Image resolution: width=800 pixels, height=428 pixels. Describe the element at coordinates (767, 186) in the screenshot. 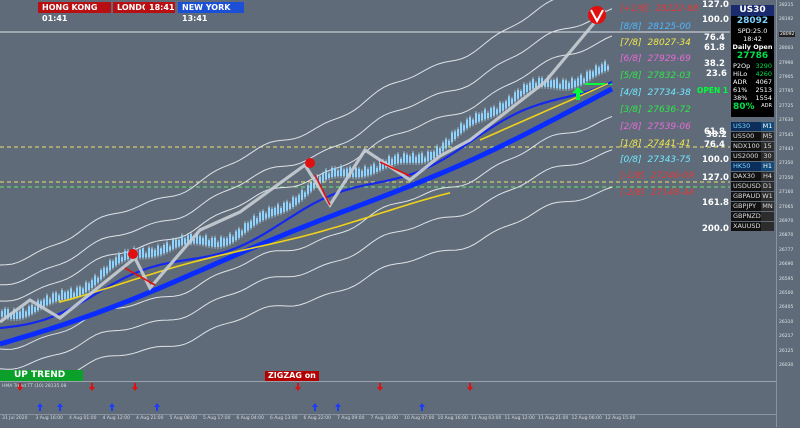

I see `timeframe-button: D1` at that location.